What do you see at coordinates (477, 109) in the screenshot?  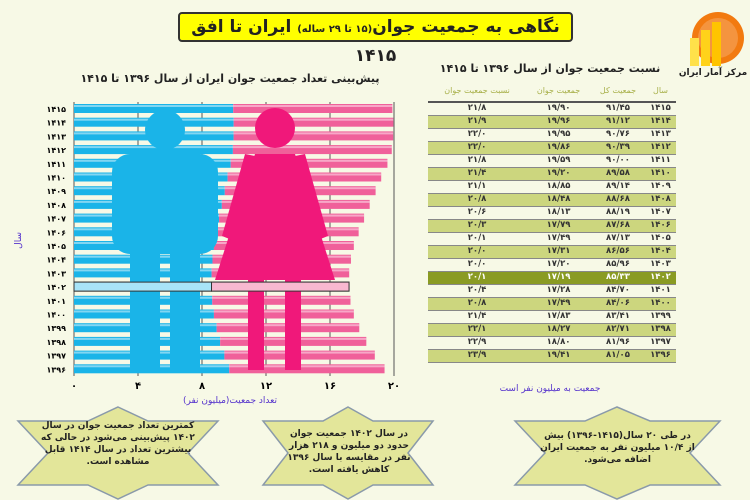 I see `table-cell: ۲۱/۸` at bounding box center [477, 109].